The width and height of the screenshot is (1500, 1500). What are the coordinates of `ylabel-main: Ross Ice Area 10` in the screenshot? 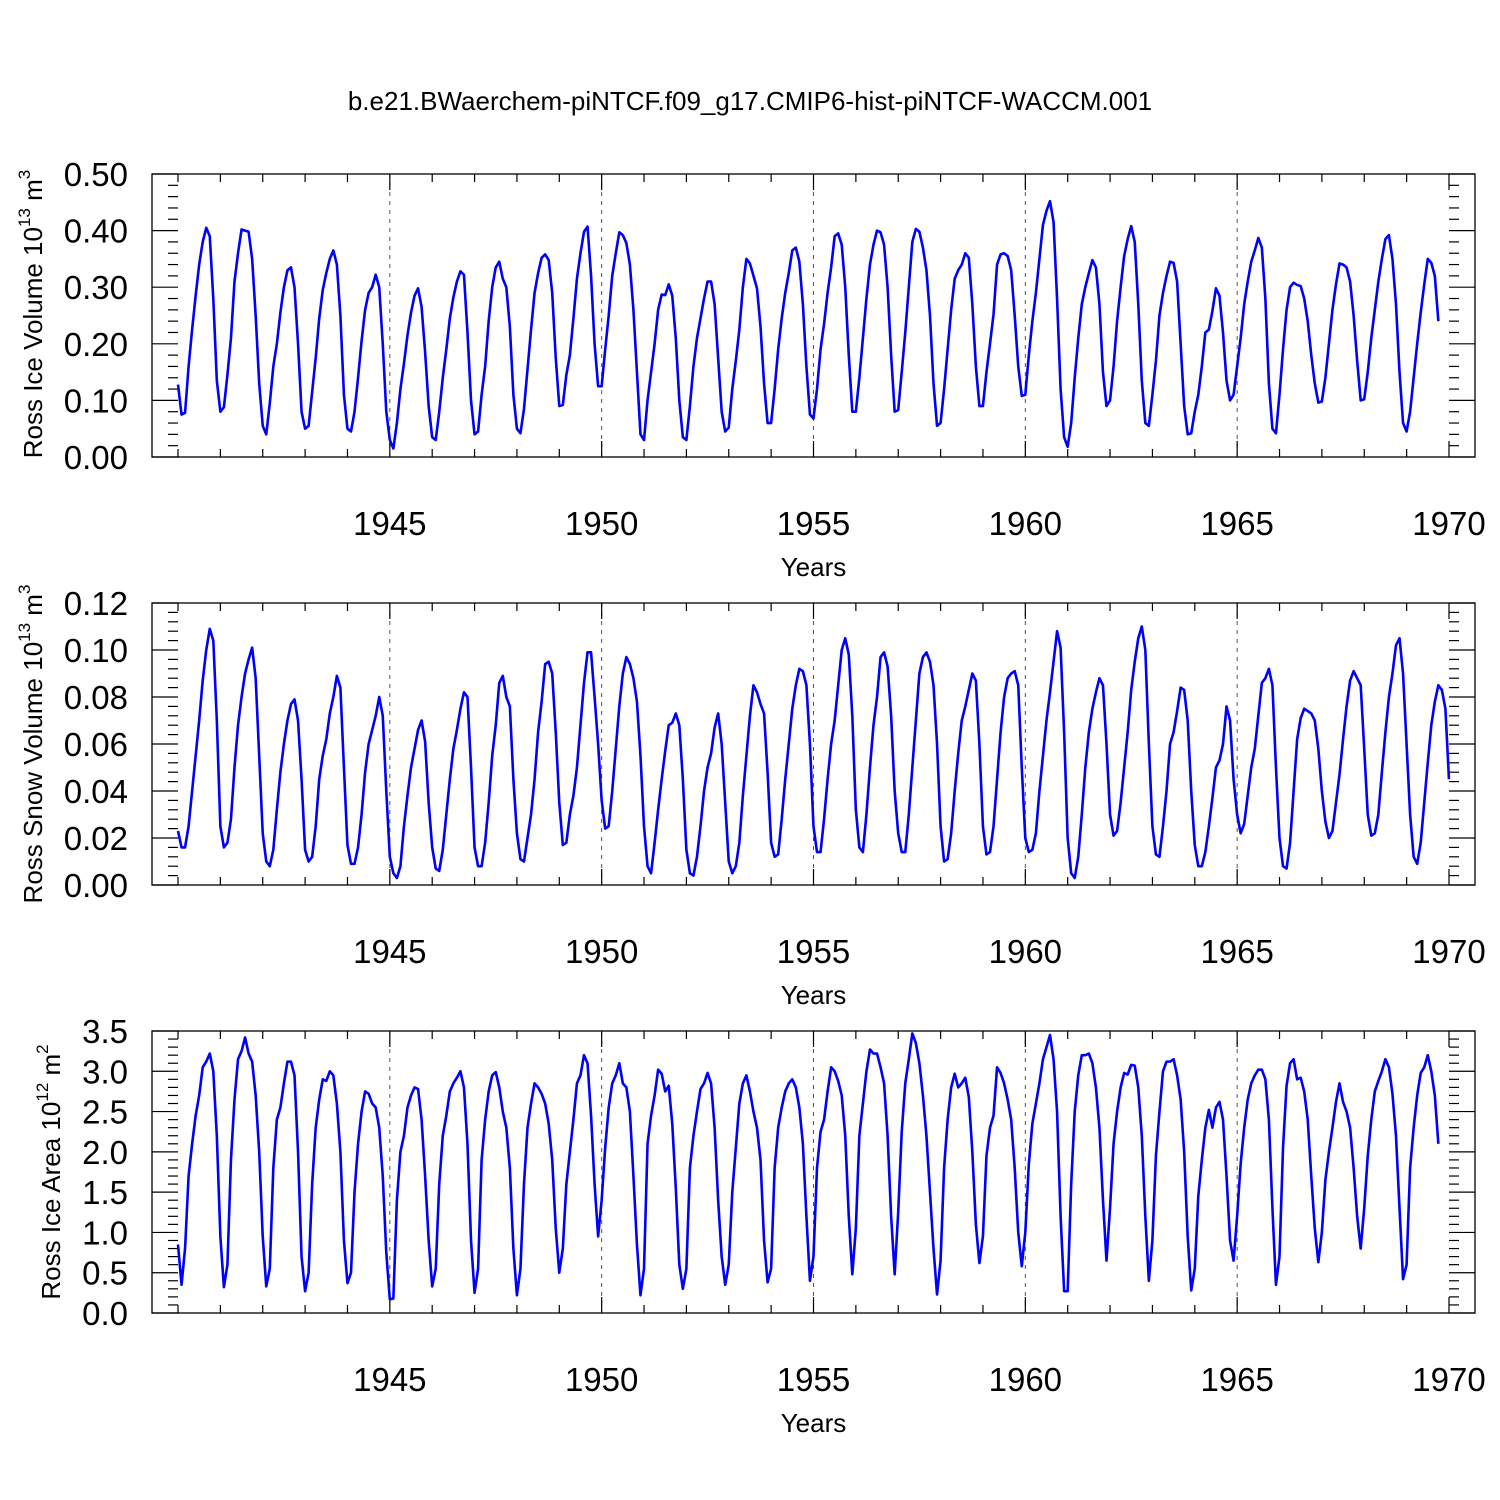 It's located at (51, 1201).